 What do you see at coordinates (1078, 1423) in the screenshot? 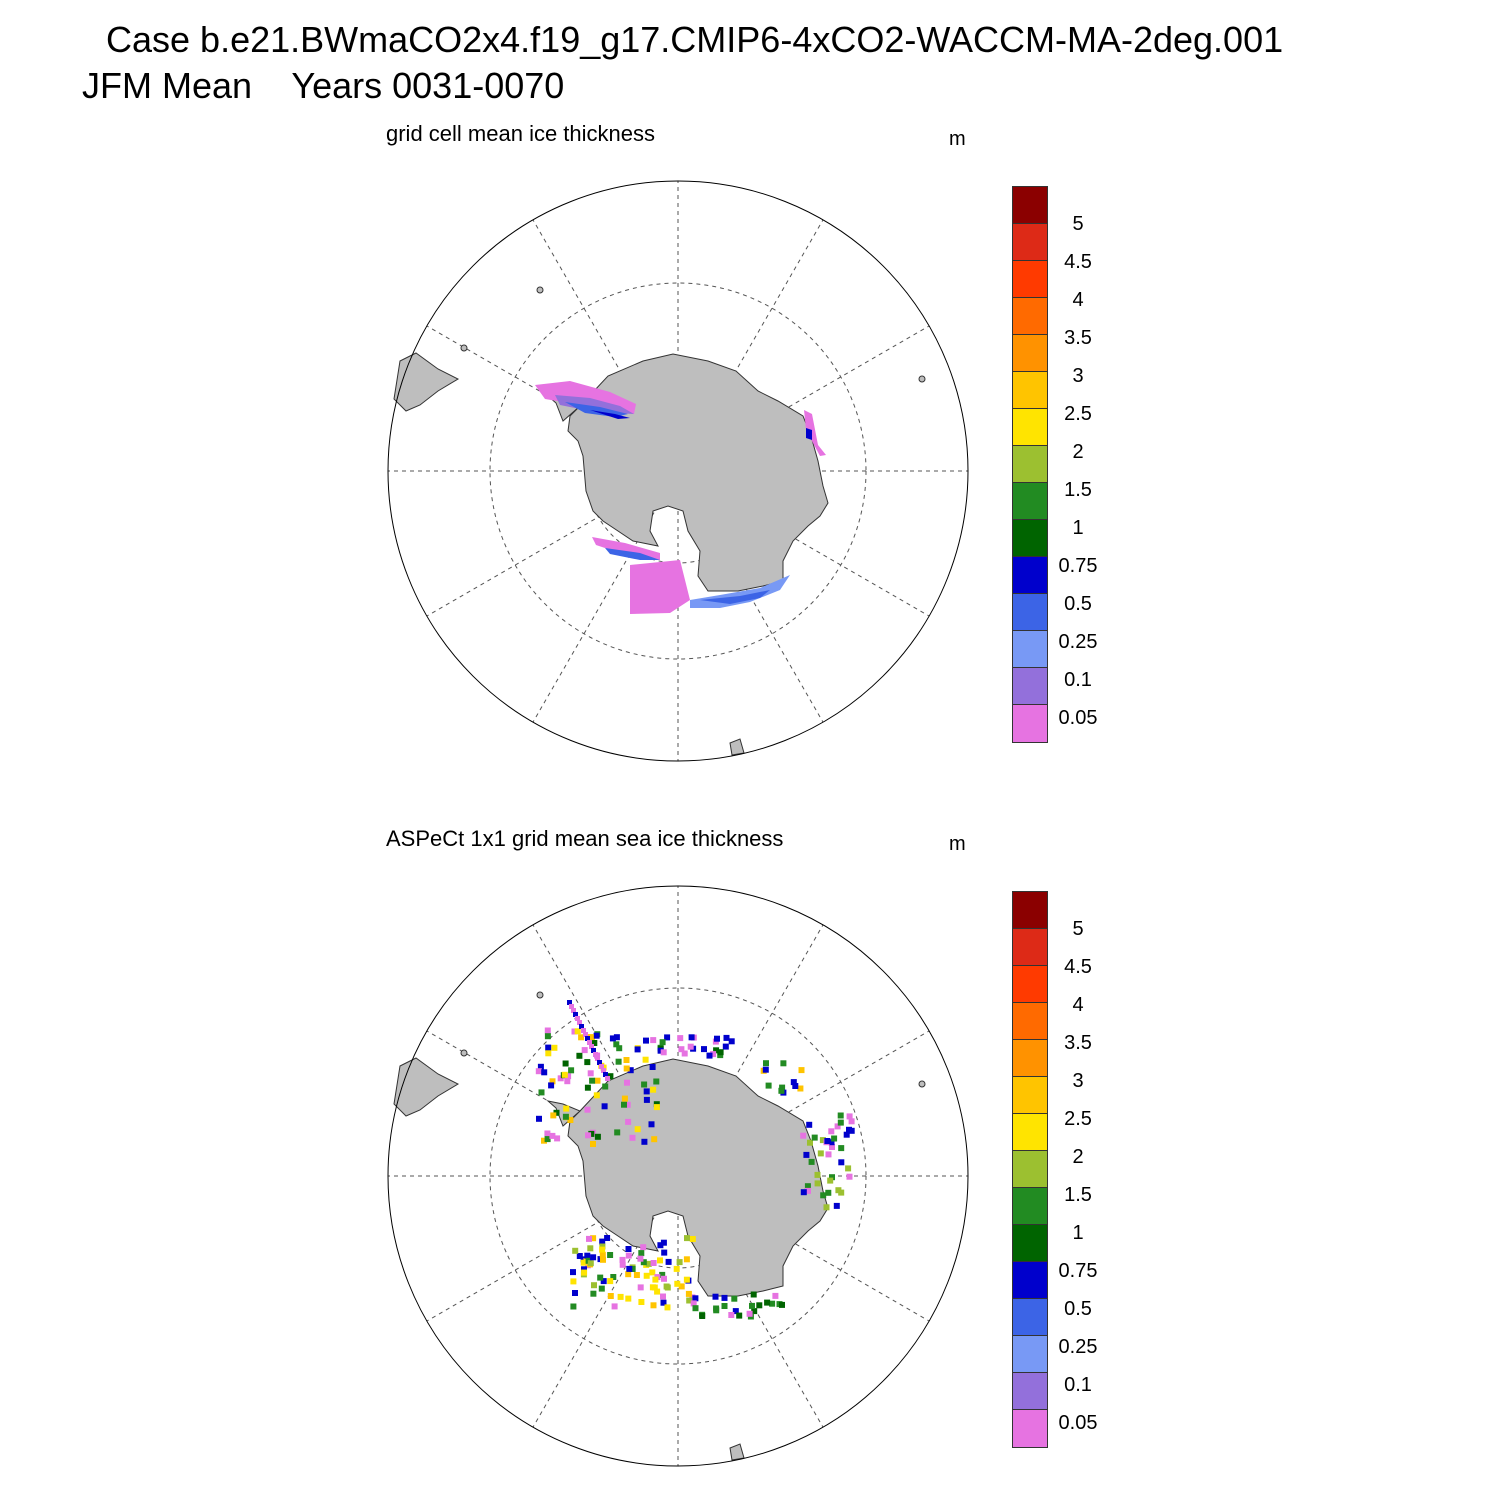
I see `panel2-colorbar-label: 0.05` at bounding box center [1078, 1423].